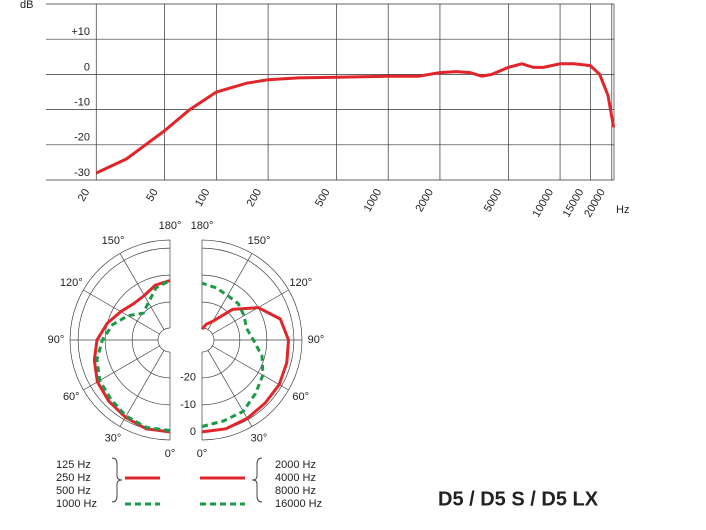 The width and height of the screenshot is (706, 530). Describe the element at coordinates (373, 200) in the screenshot. I see `x-tick-label: 1000` at that location.